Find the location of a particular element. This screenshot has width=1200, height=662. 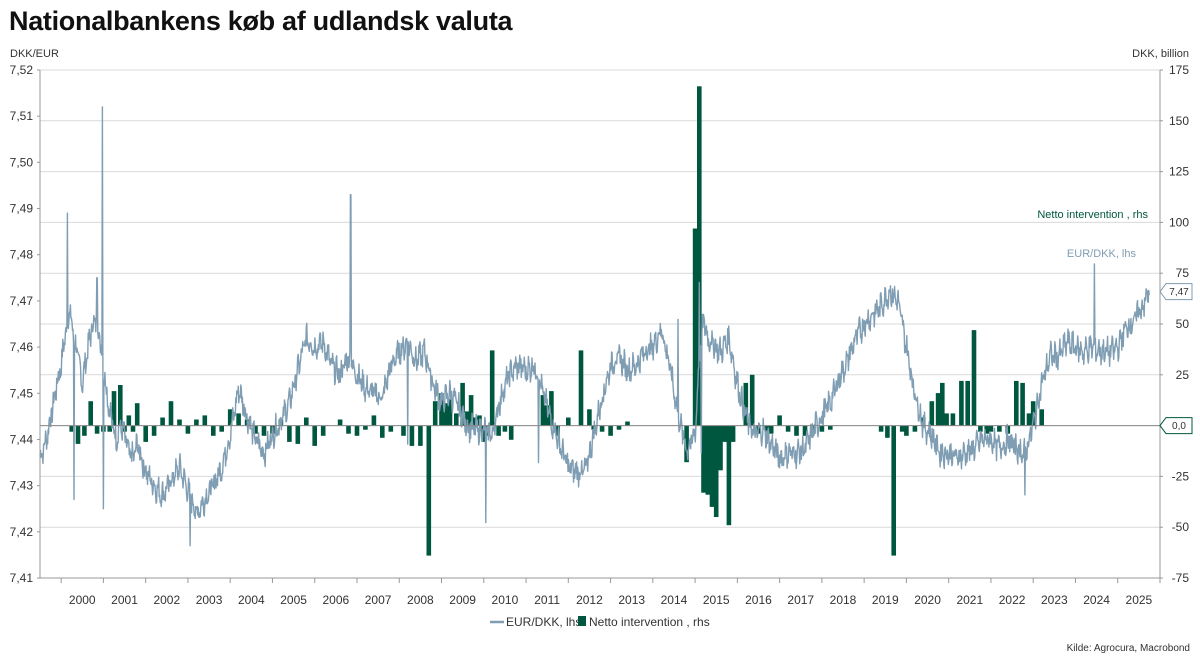

right-tick-label: 100 is located at coordinates (1179, 222).